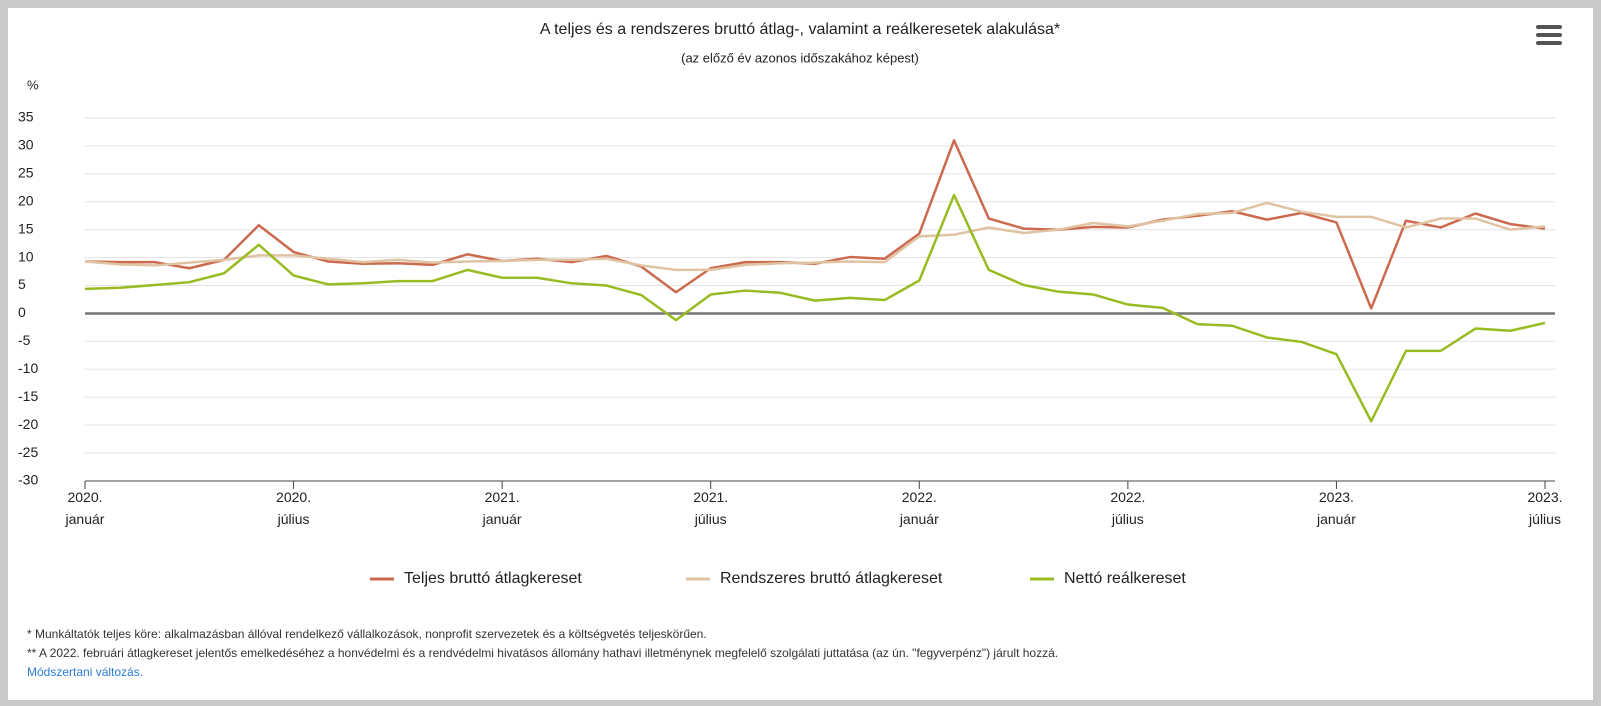  What do you see at coordinates (28, 368) in the screenshot?
I see `y-tick-label: -10` at bounding box center [28, 368].